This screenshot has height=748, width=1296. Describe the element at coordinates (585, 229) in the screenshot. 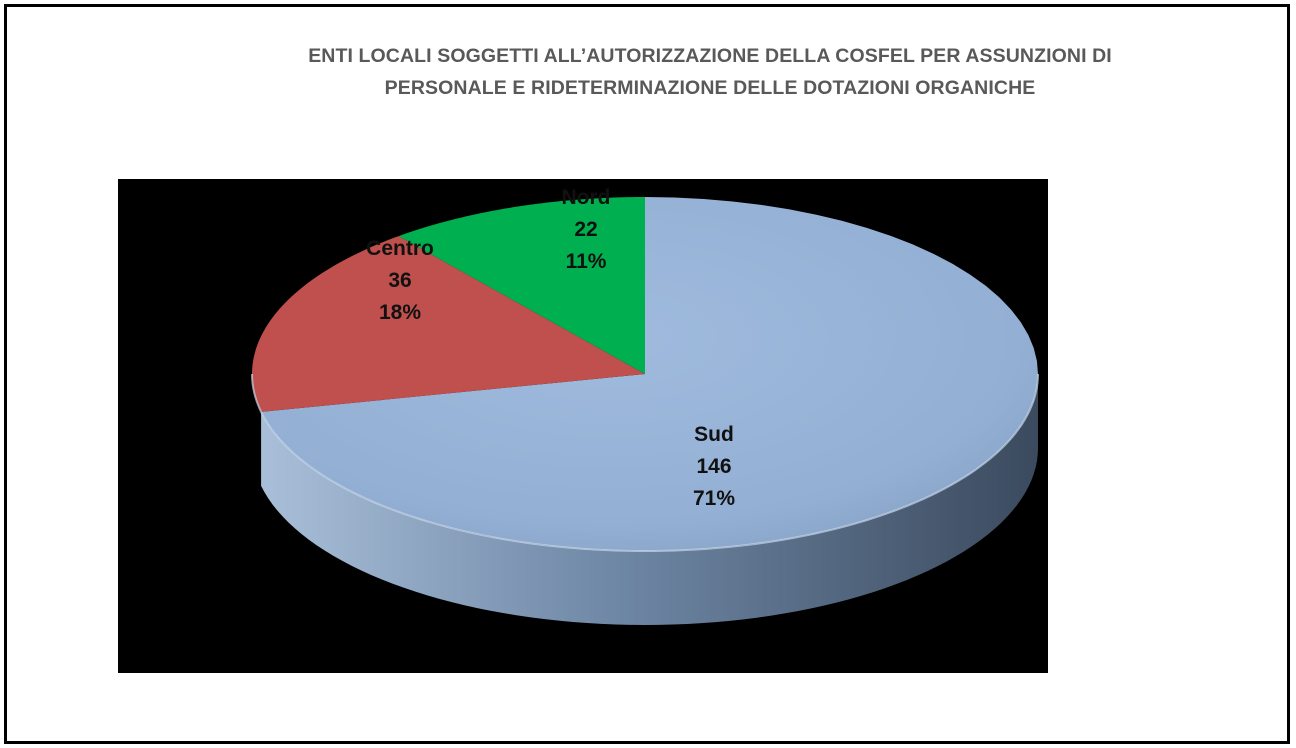

I see `data-label-nord-value: 22` at that location.